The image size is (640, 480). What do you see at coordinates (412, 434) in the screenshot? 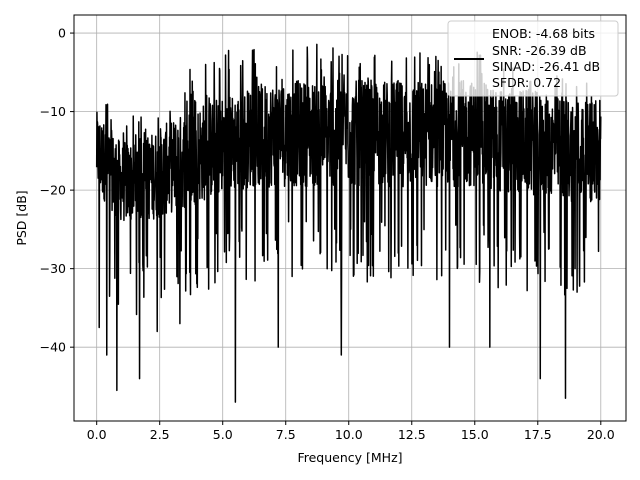
I see `x-tick-label: 12.5` at bounding box center [412, 434].